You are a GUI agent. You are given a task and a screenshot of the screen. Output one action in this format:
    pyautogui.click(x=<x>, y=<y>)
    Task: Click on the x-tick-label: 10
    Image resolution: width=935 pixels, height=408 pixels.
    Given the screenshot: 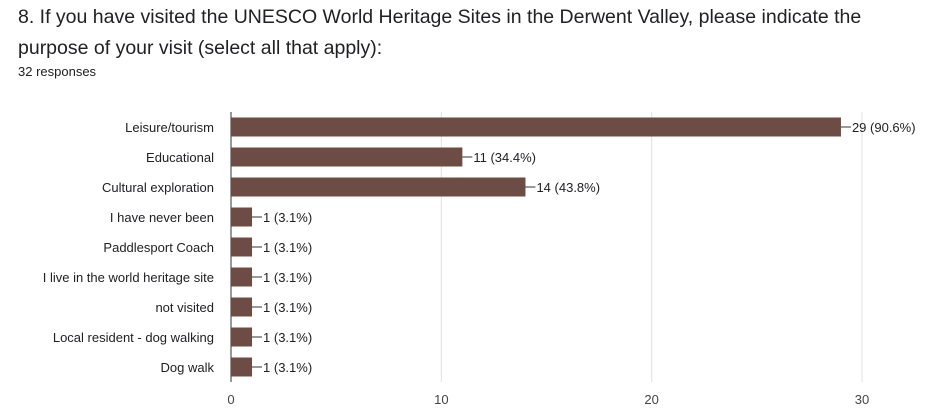 What is the action you would take?
    pyautogui.click(x=441, y=399)
    